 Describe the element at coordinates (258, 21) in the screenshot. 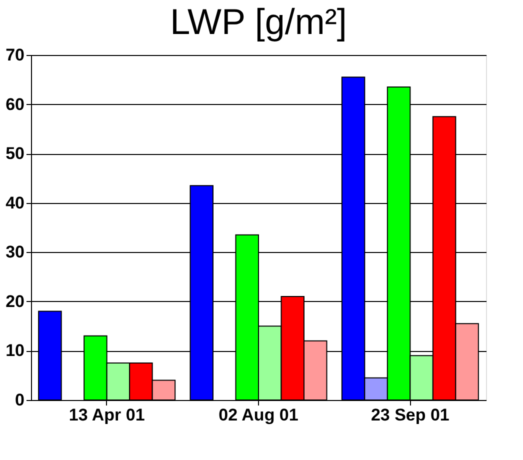

I see `chart-title: LWP [g/m²]` at that location.